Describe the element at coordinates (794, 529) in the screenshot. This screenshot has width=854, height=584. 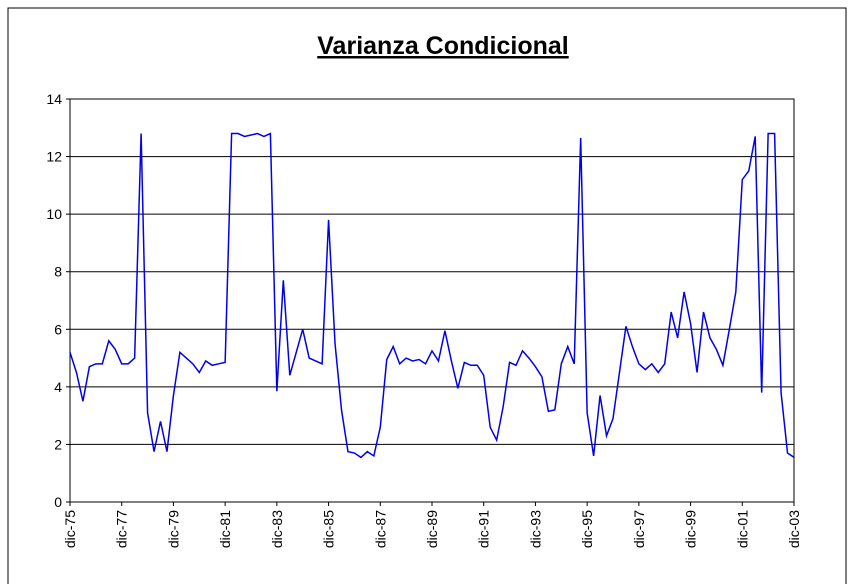
I see `x-tick-label: dic-03` at that location.